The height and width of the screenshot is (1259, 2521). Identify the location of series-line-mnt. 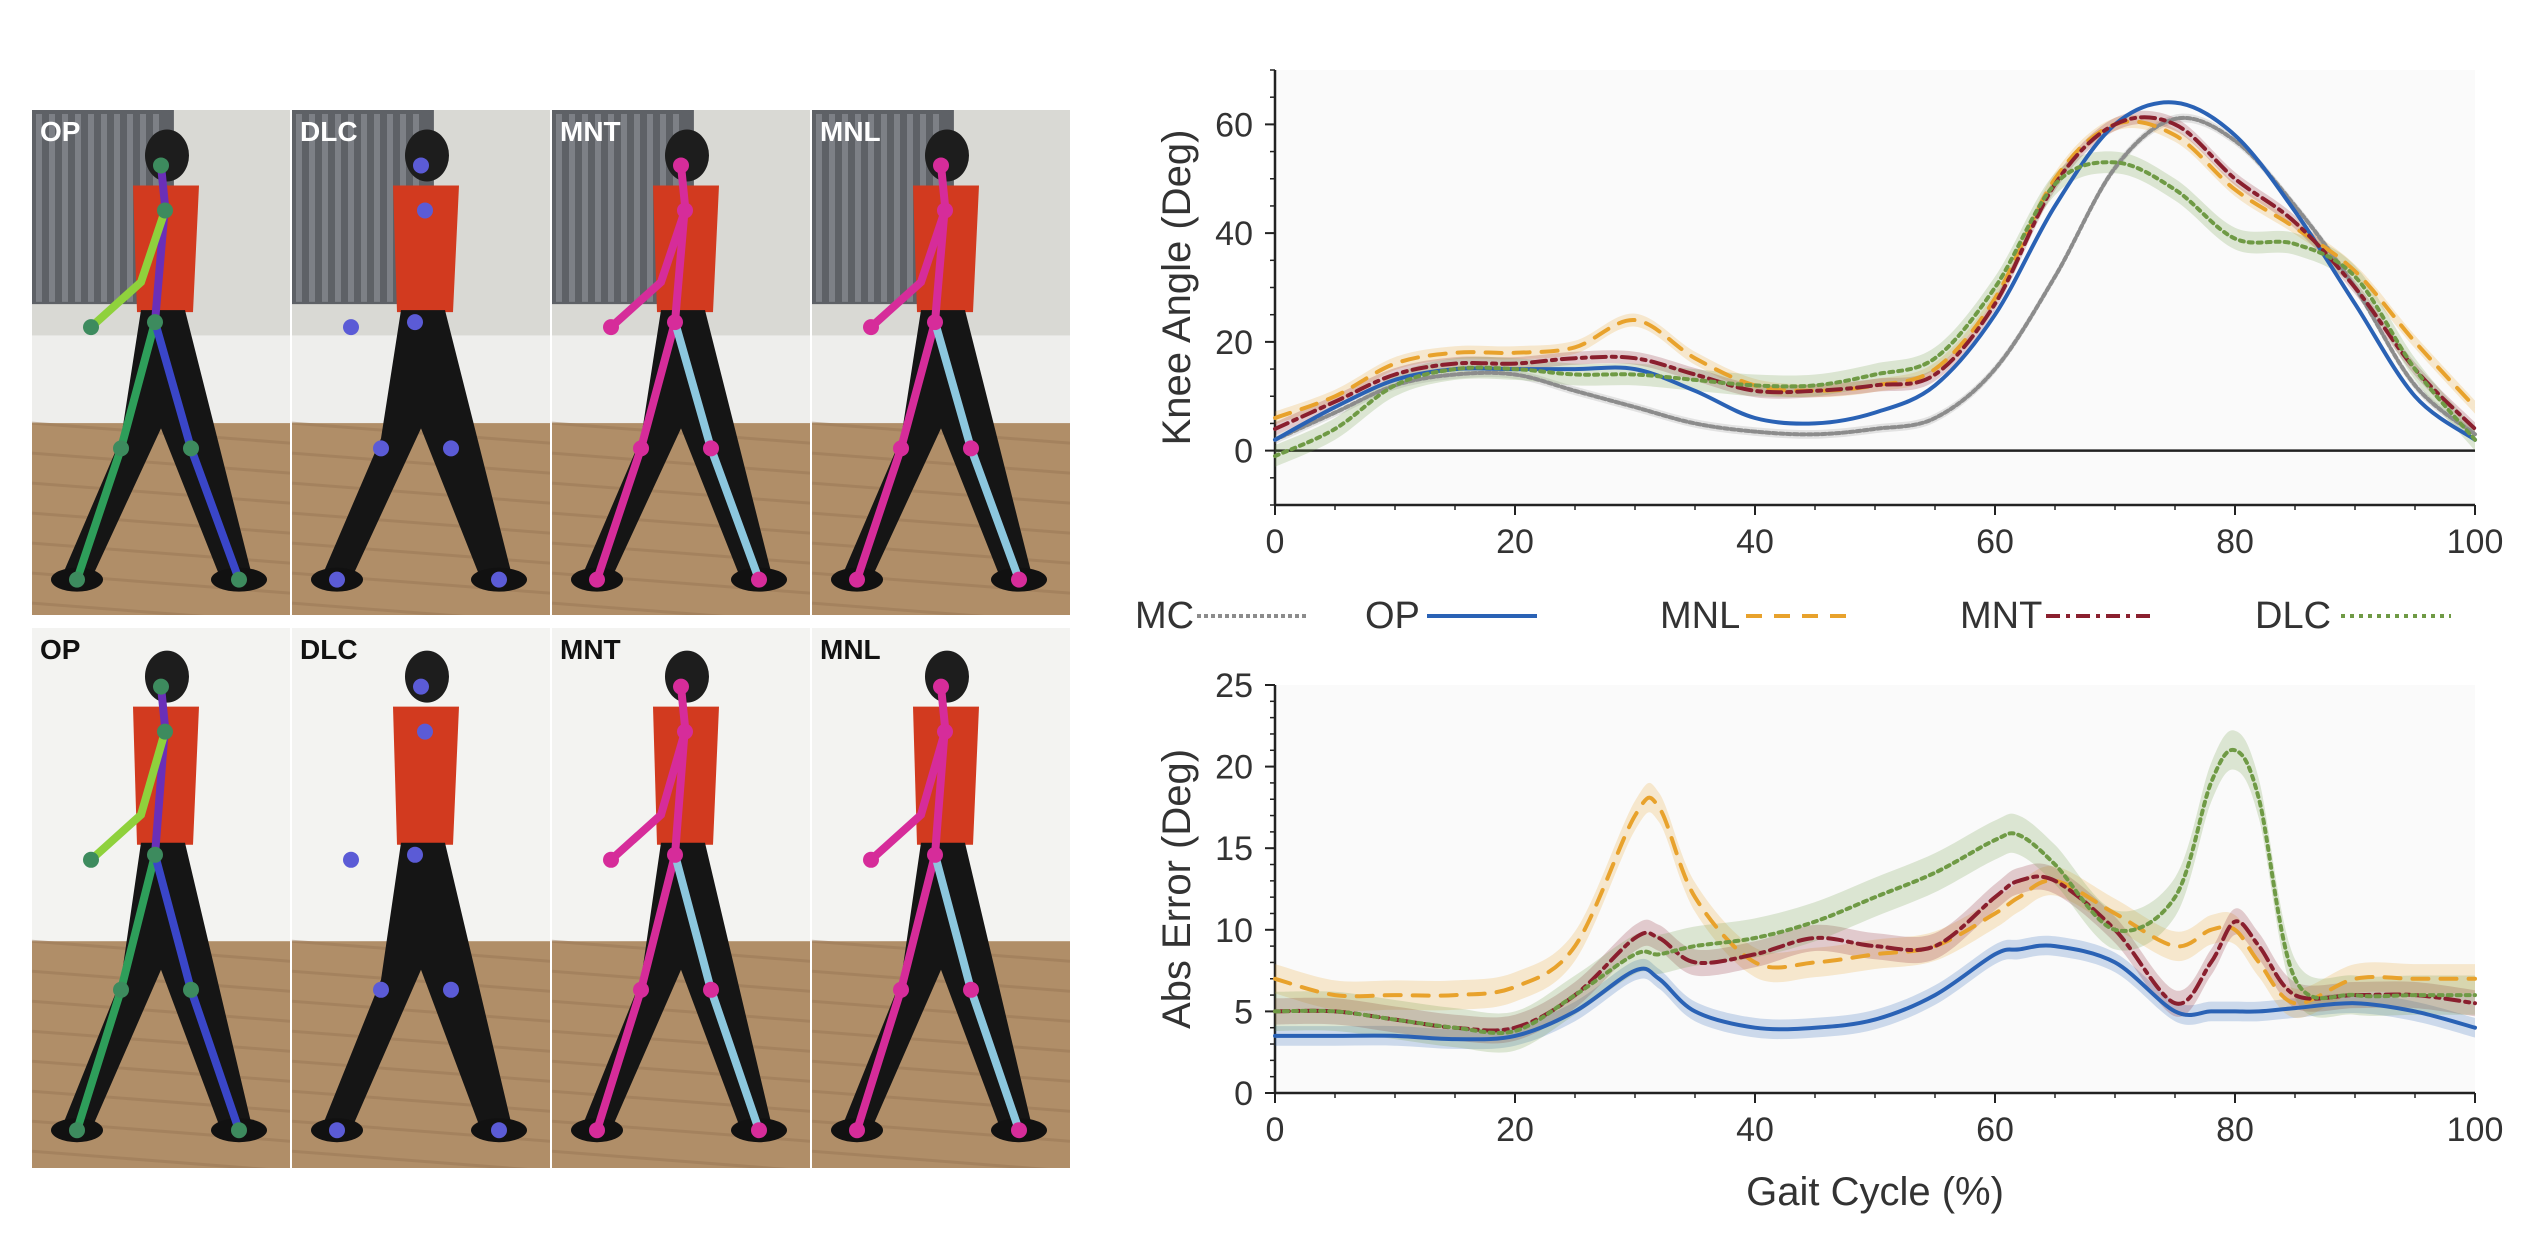
(1875, 953).